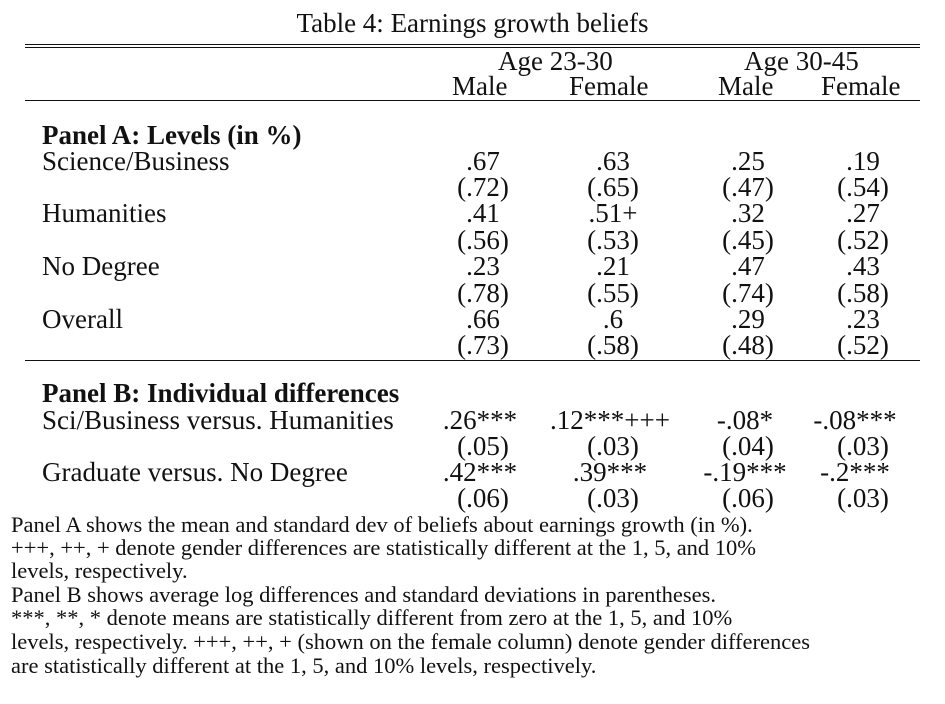 Image resolution: width=945 pixels, height=704 pixels. Describe the element at coordinates (101, 266) in the screenshot. I see `row-label-no-degree: No Degree` at that location.